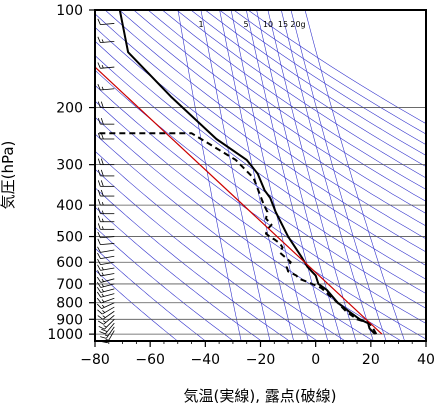  Describe the element at coordinates (200, 24) in the screenshot. I see `mixing-ratio-label: 1` at that location.